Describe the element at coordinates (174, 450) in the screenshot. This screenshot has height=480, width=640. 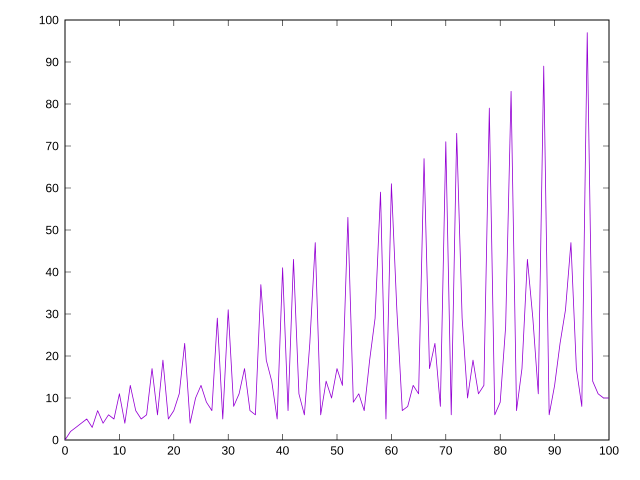
I see `x-tick-label: 20` at that location.